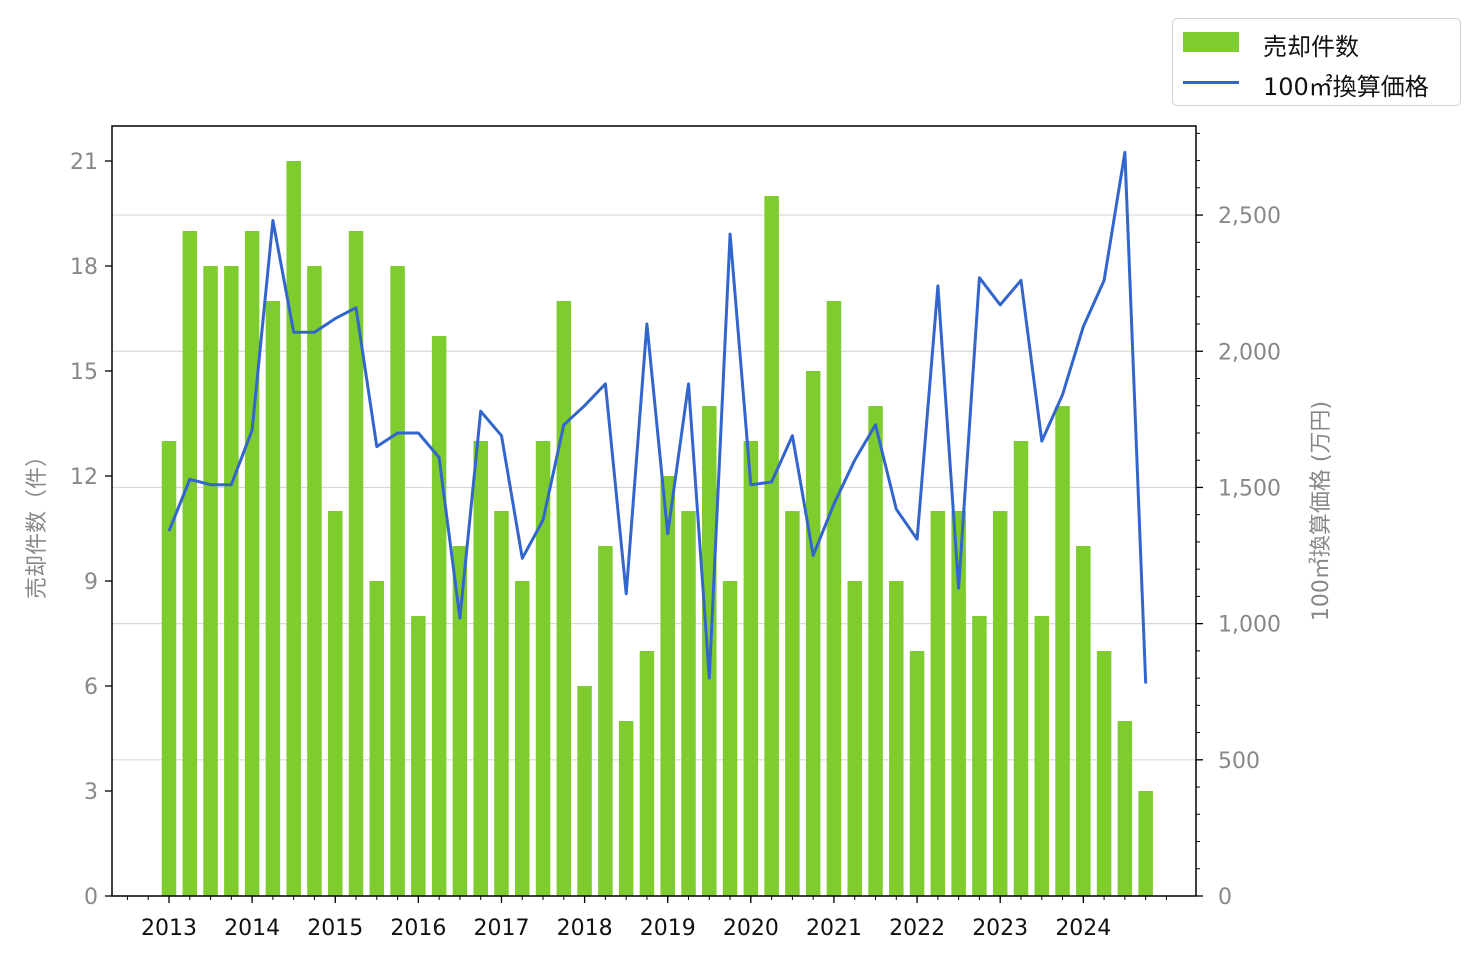 The height and width of the screenshot is (961, 1482). I want to click on x-tick-label: 2020, so click(751, 928).